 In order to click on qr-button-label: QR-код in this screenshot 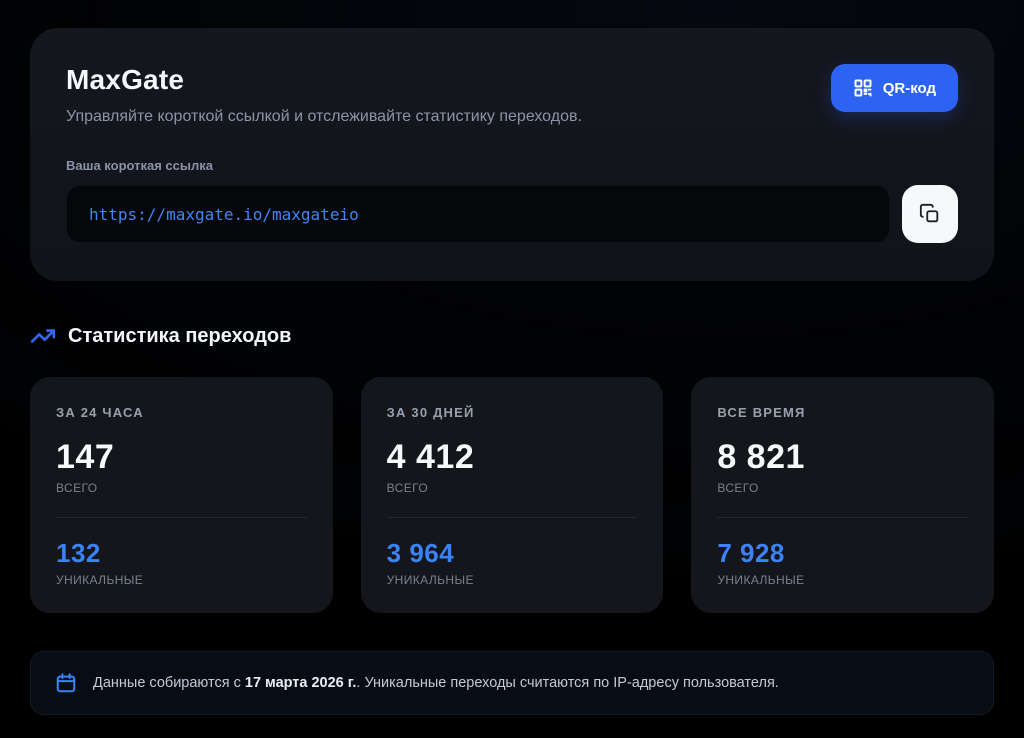, I will do `click(909, 88)`.